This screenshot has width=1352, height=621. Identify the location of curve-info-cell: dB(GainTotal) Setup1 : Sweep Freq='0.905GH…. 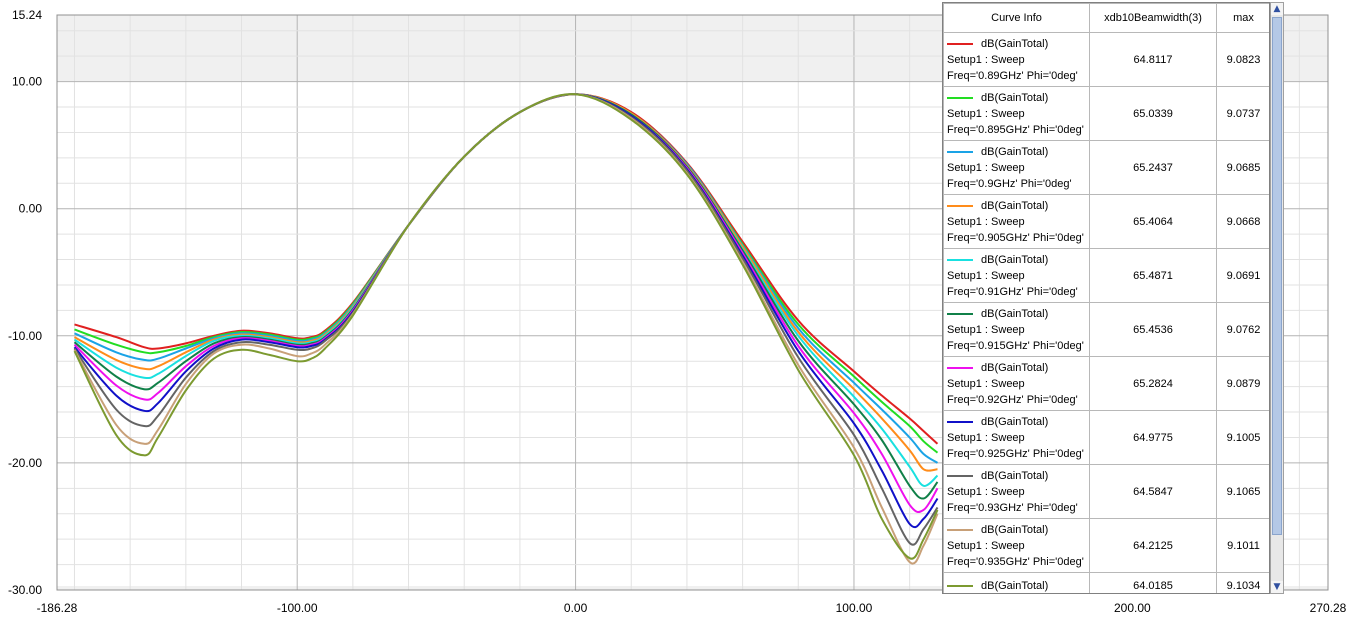
(1016, 221).